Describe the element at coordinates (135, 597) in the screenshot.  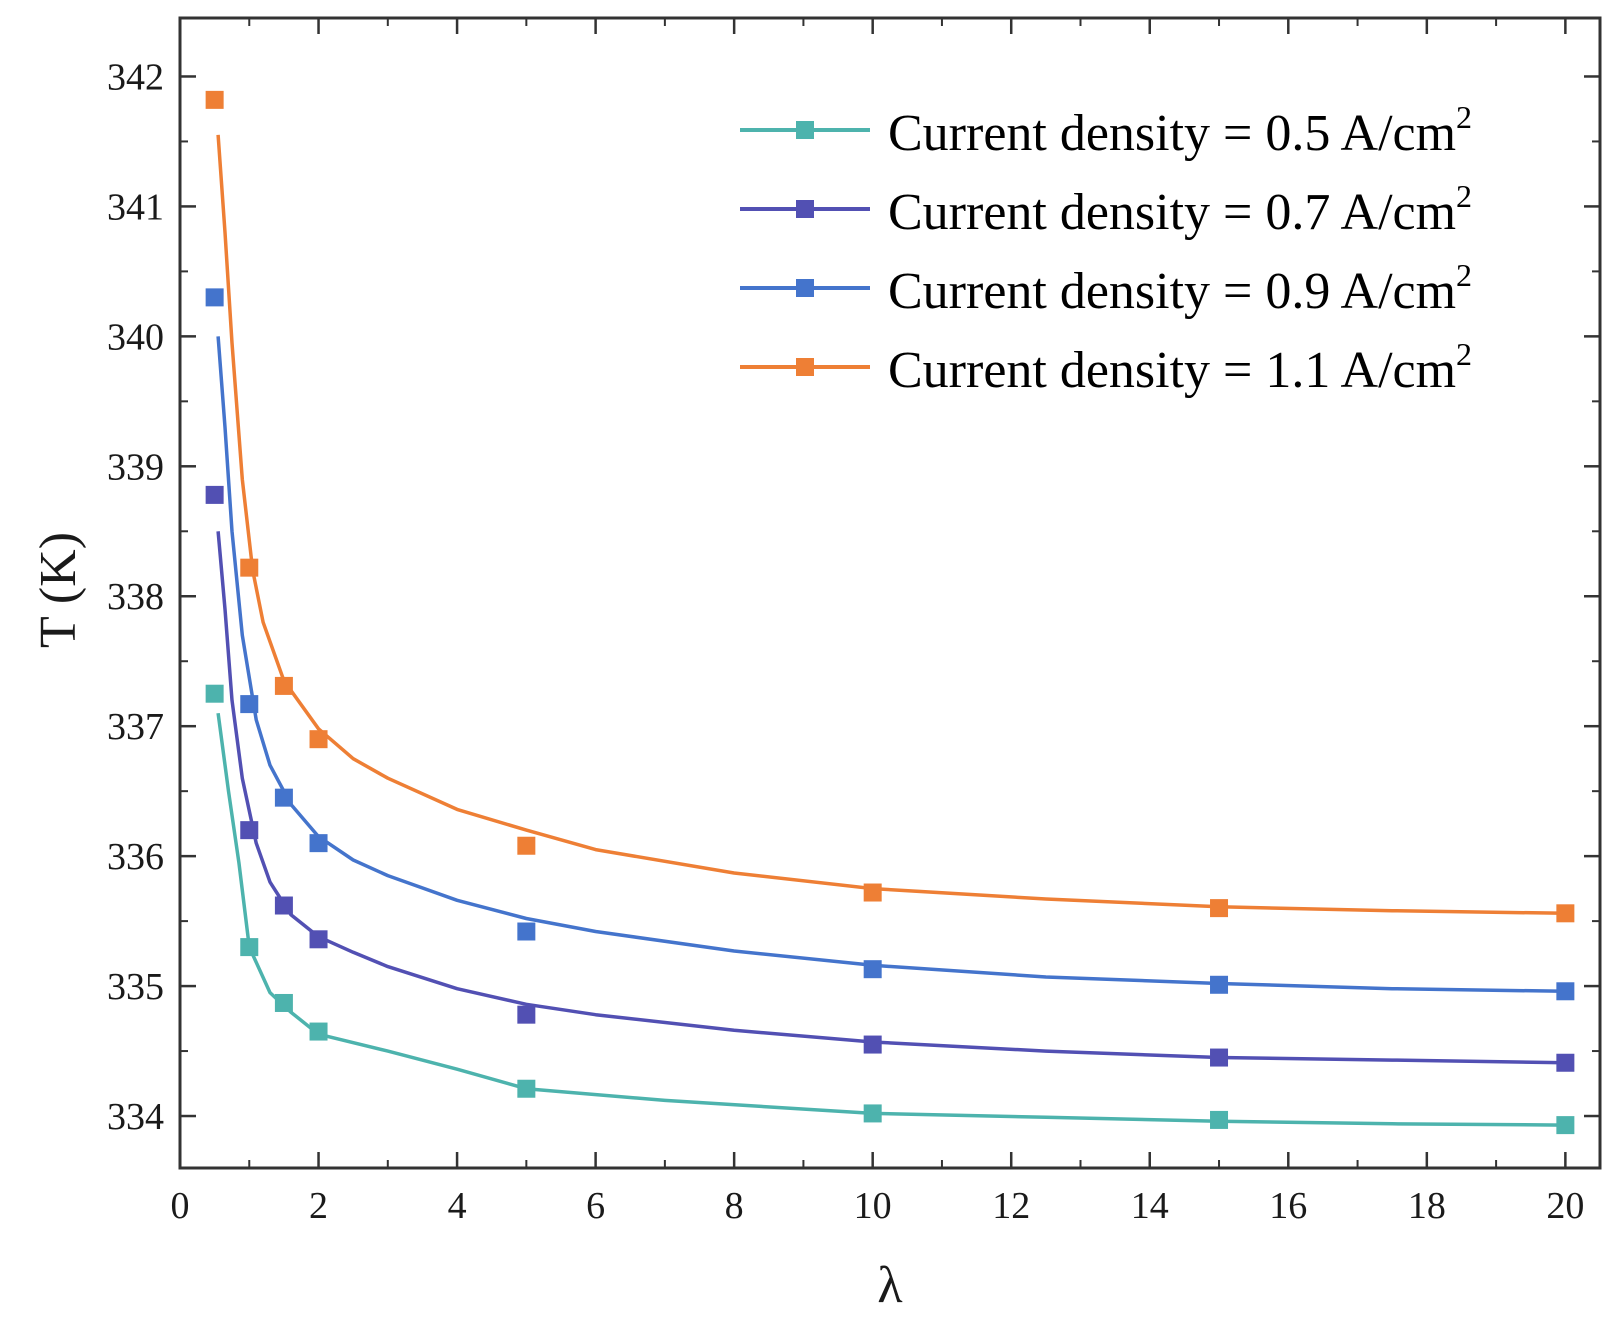
I see `y-tick-label: 338` at that location.